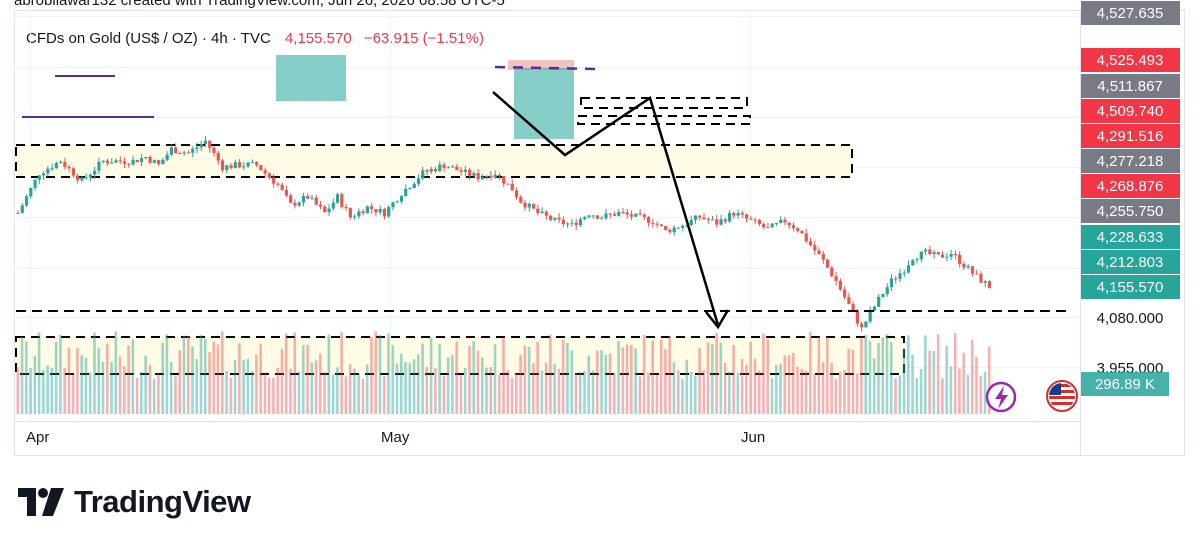 The height and width of the screenshot is (545, 1200). What do you see at coordinates (460, 355) in the screenshot?
I see `support-zone-lower` at bounding box center [460, 355].